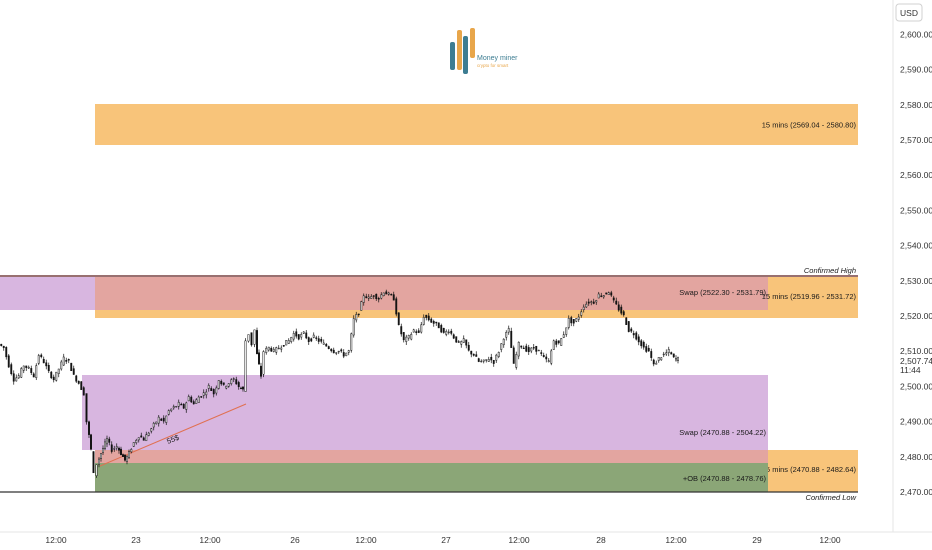  Describe the element at coordinates (916, 281) in the screenshot. I see `y-tick-label: 2,530.00` at that location.